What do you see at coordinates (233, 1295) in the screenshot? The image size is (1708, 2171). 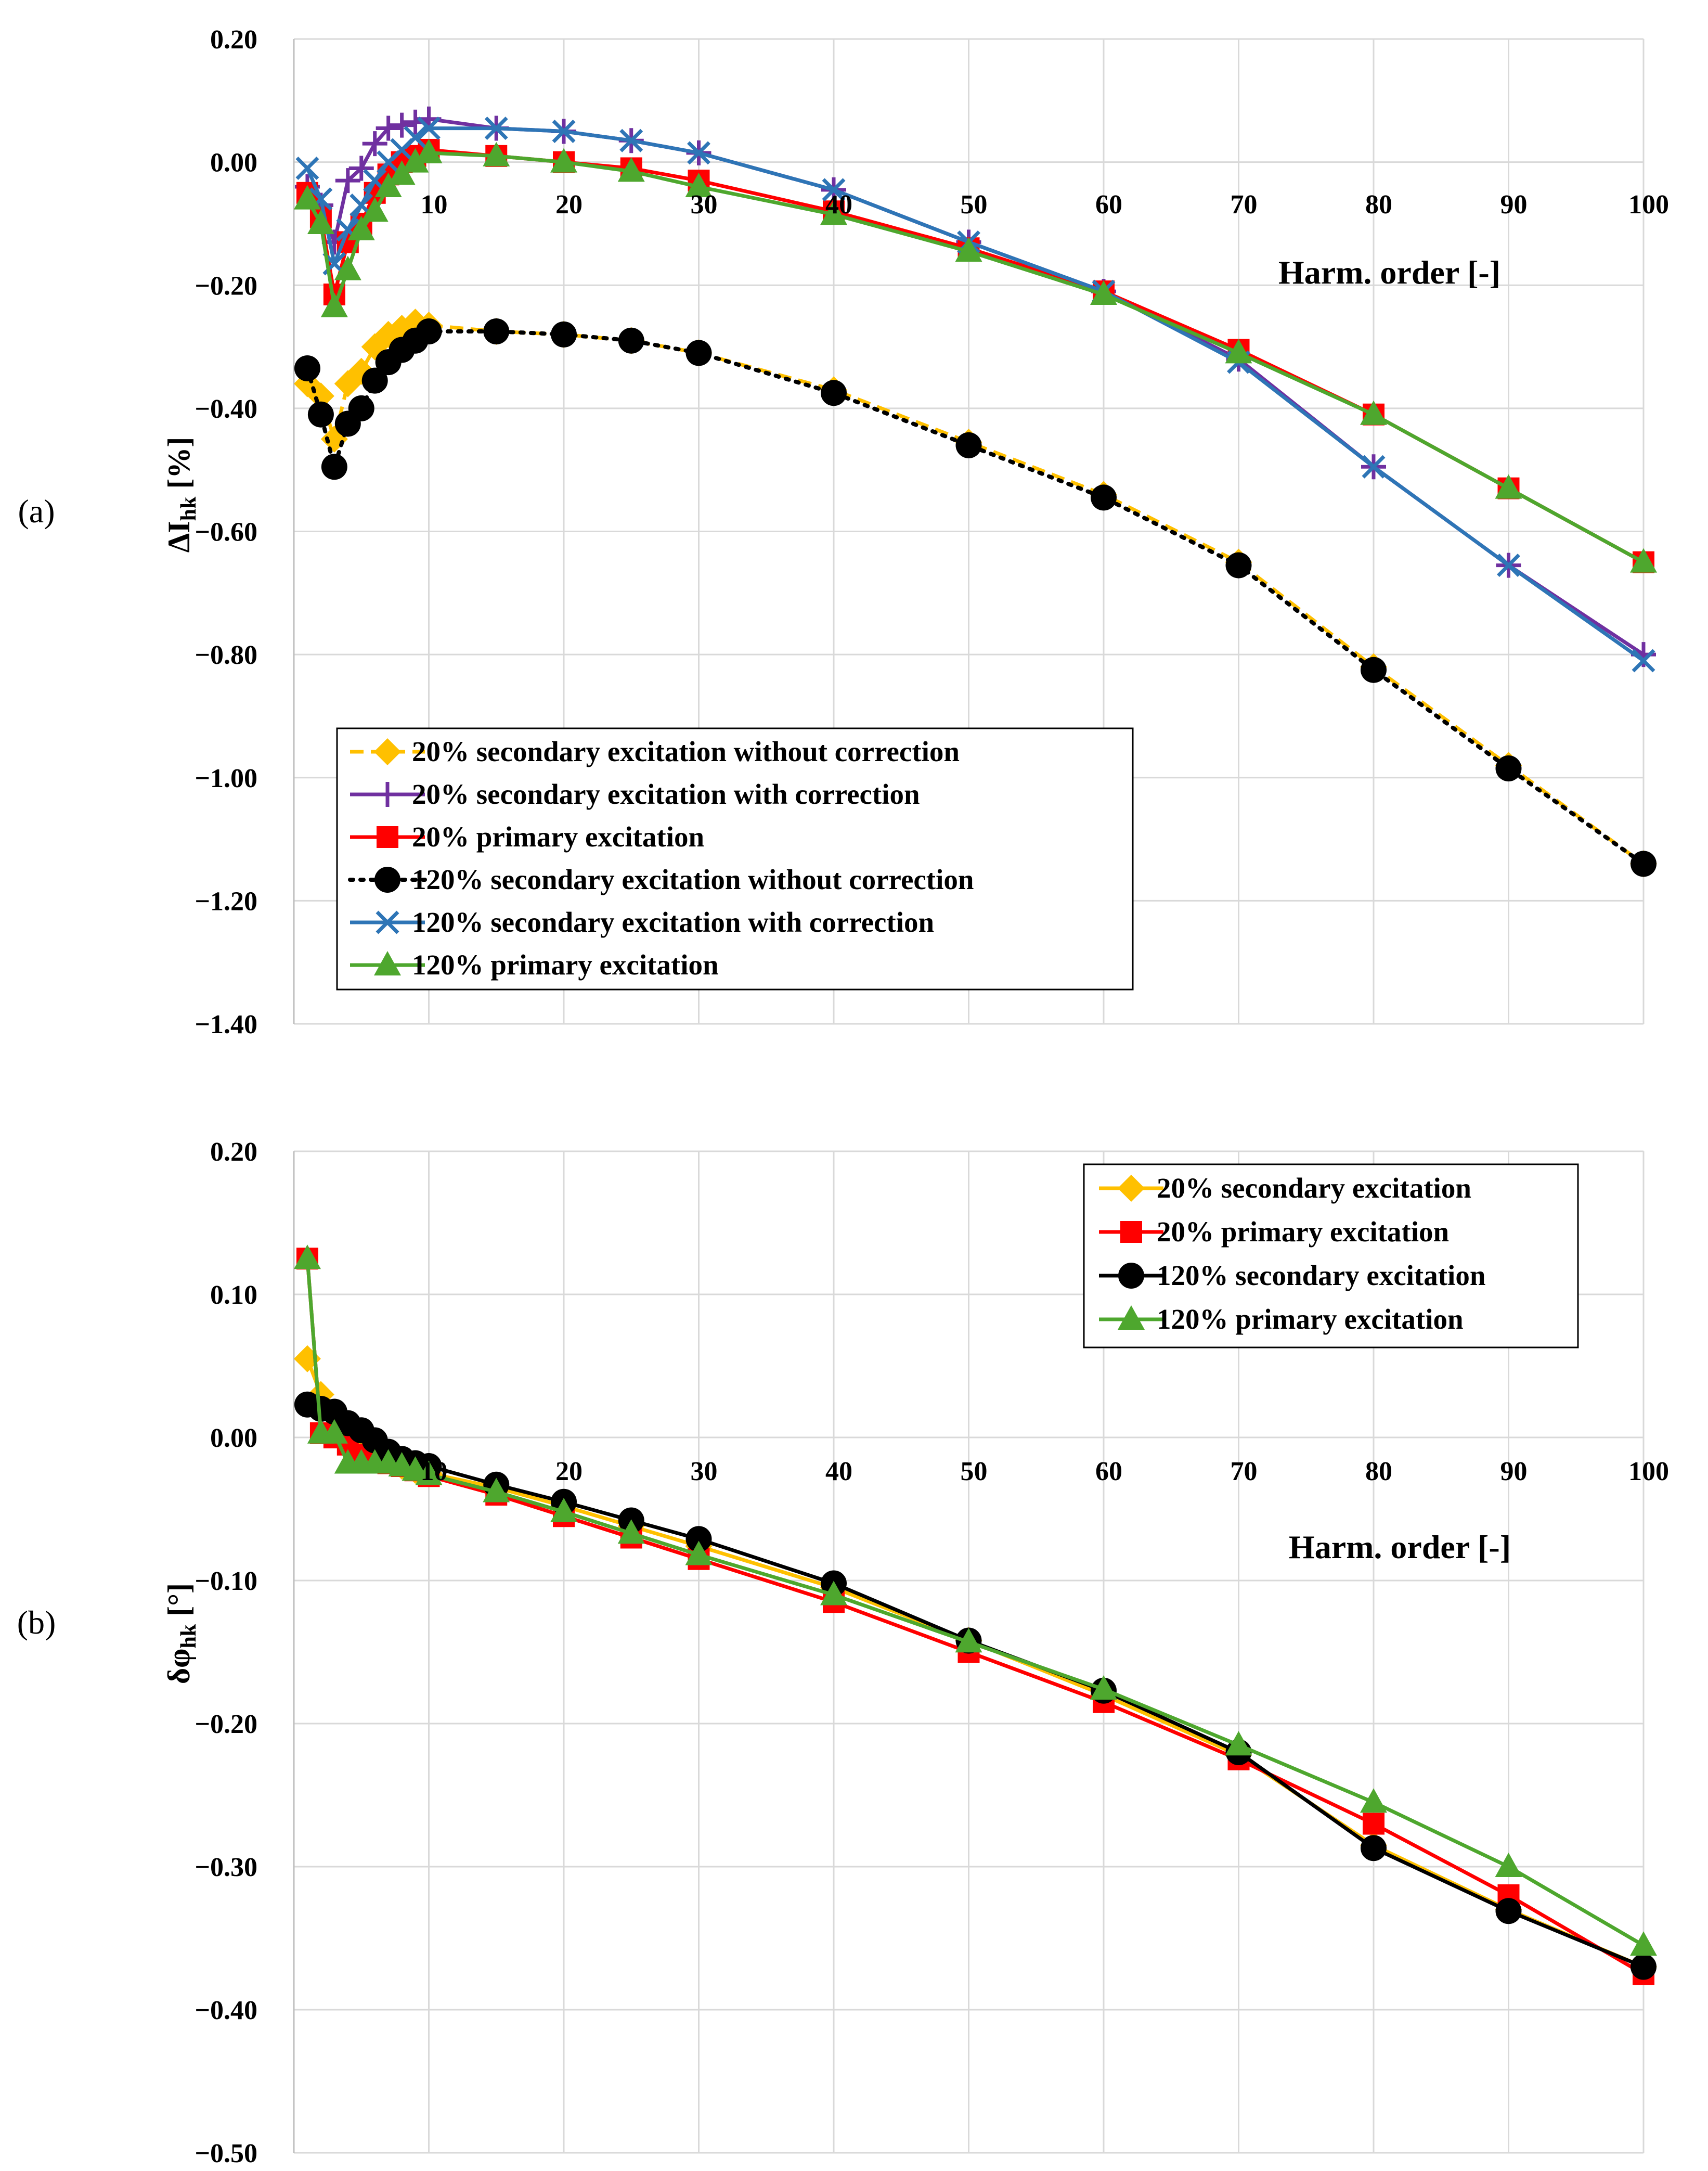 I see `y-tick-label: 0.10` at bounding box center [233, 1295].